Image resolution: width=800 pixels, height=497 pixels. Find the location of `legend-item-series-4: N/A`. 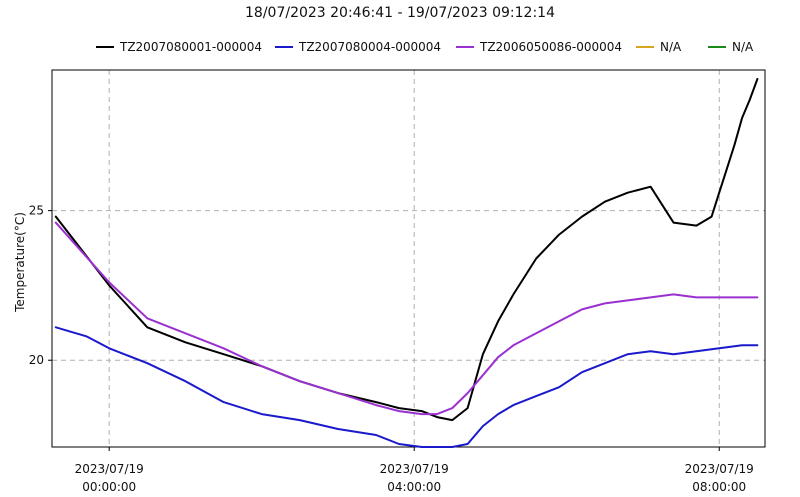

legend-item-series-4: N/A is located at coordinates (658, 47).